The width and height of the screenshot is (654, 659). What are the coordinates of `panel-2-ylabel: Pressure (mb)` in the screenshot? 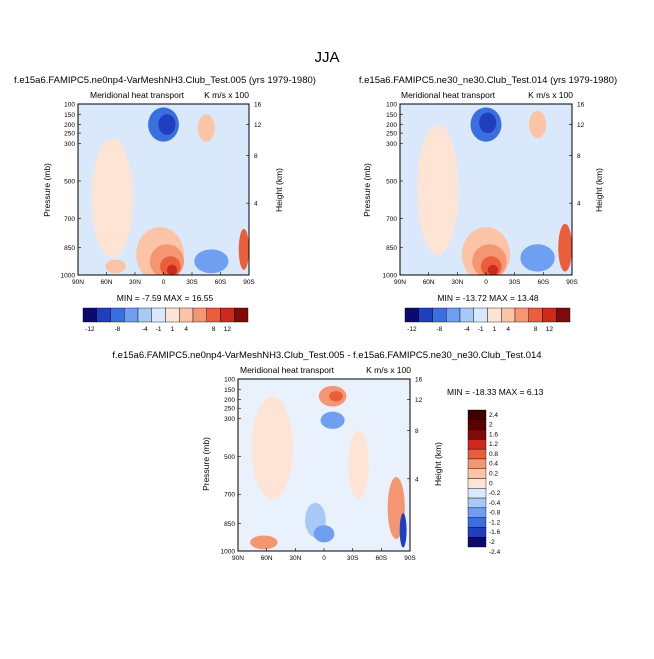 It's located at (367, 190).